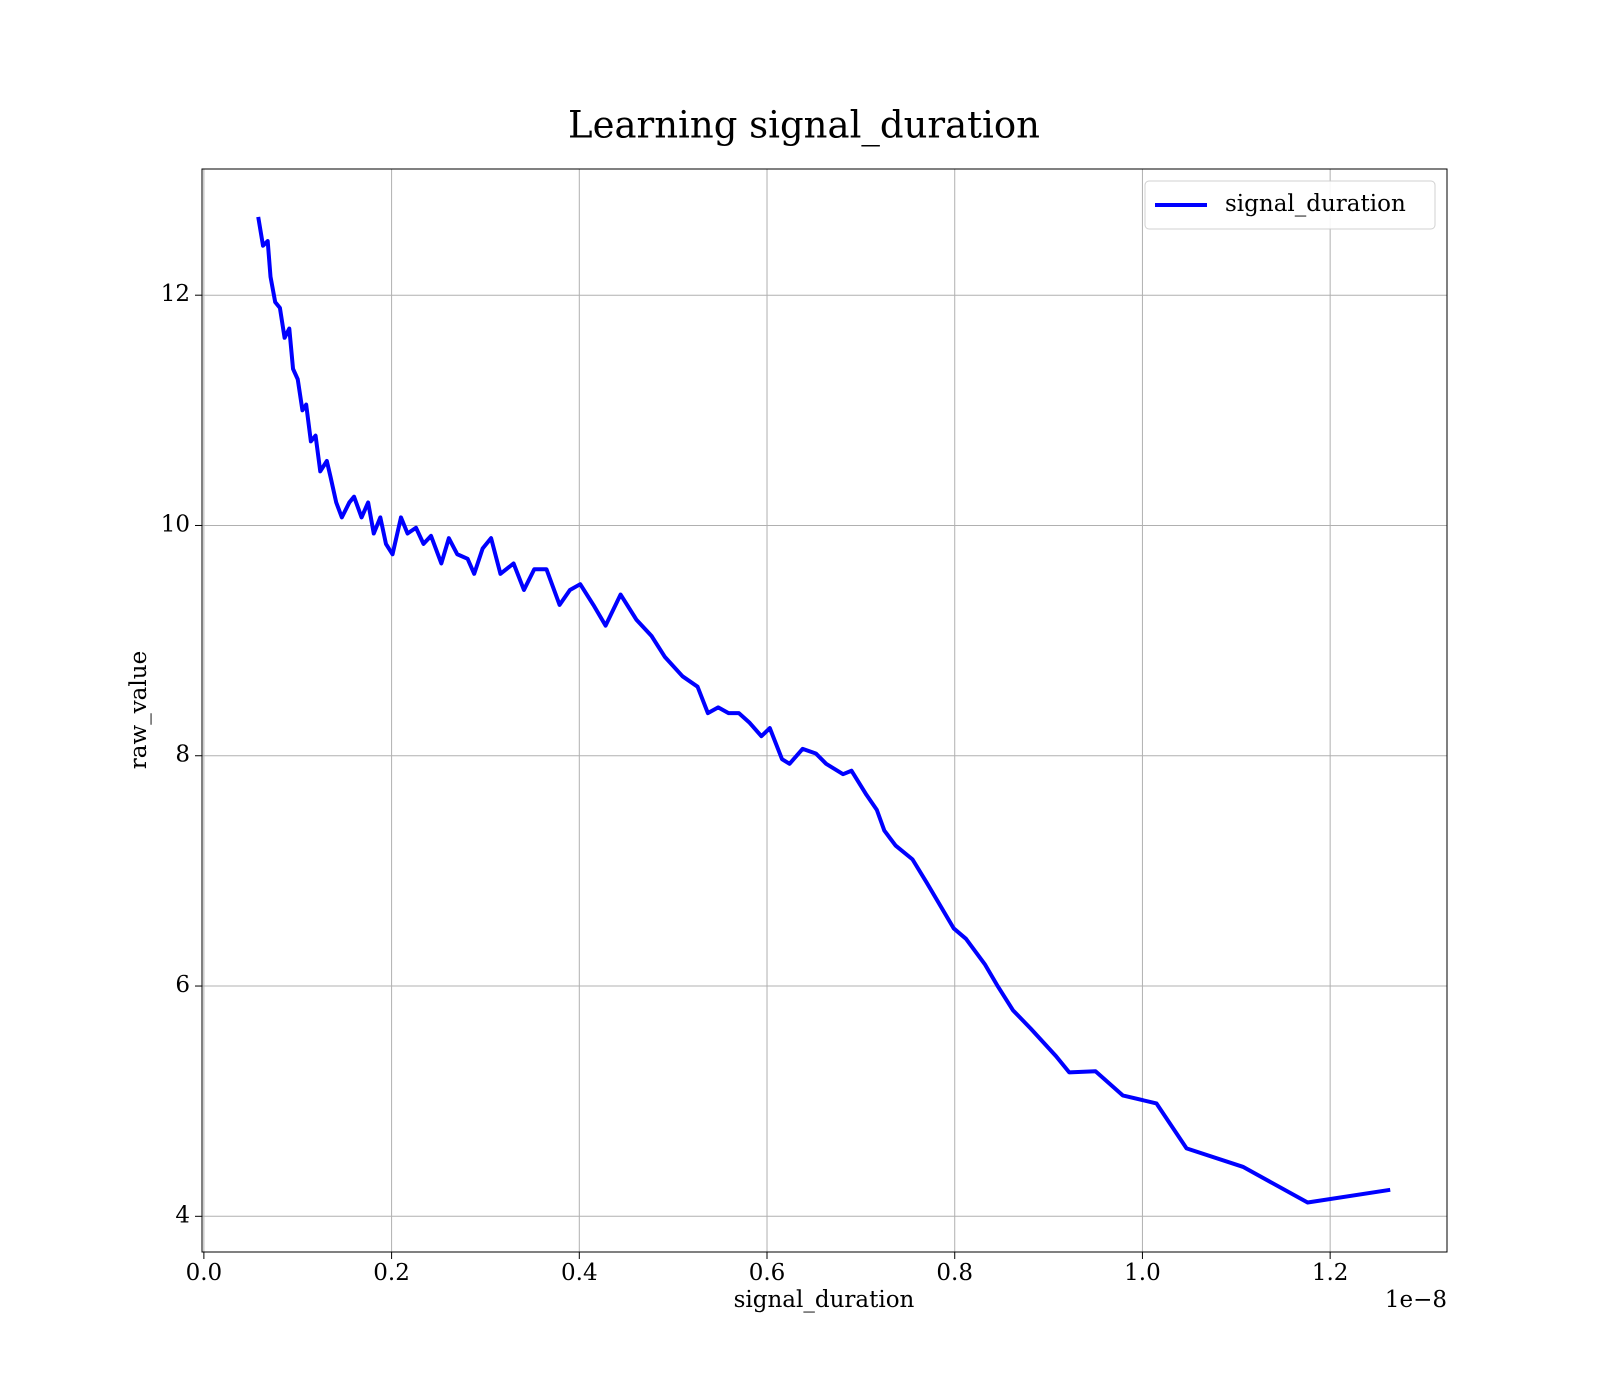 The height and width of the screenshot is (1400, 1600). What do you see at coordinates (175, 294) in the screenshot?
I see `y-tick-label: 12` at bounding box center [175, 294].